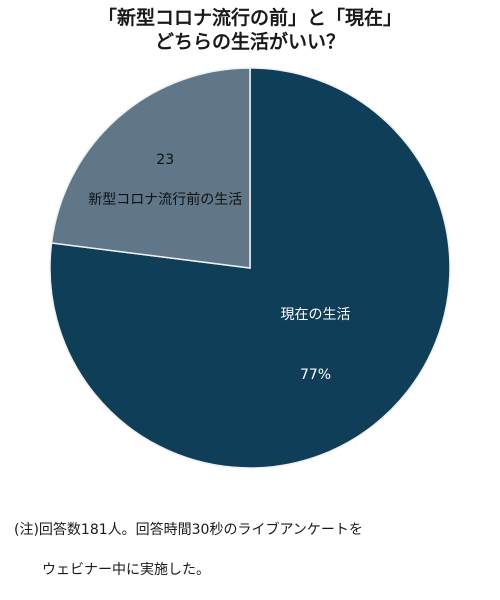  Describe the element at coordinates (249, 42) in the screenshot. I see `chart-title-line-2: どちらの生活がいい？` at that location.